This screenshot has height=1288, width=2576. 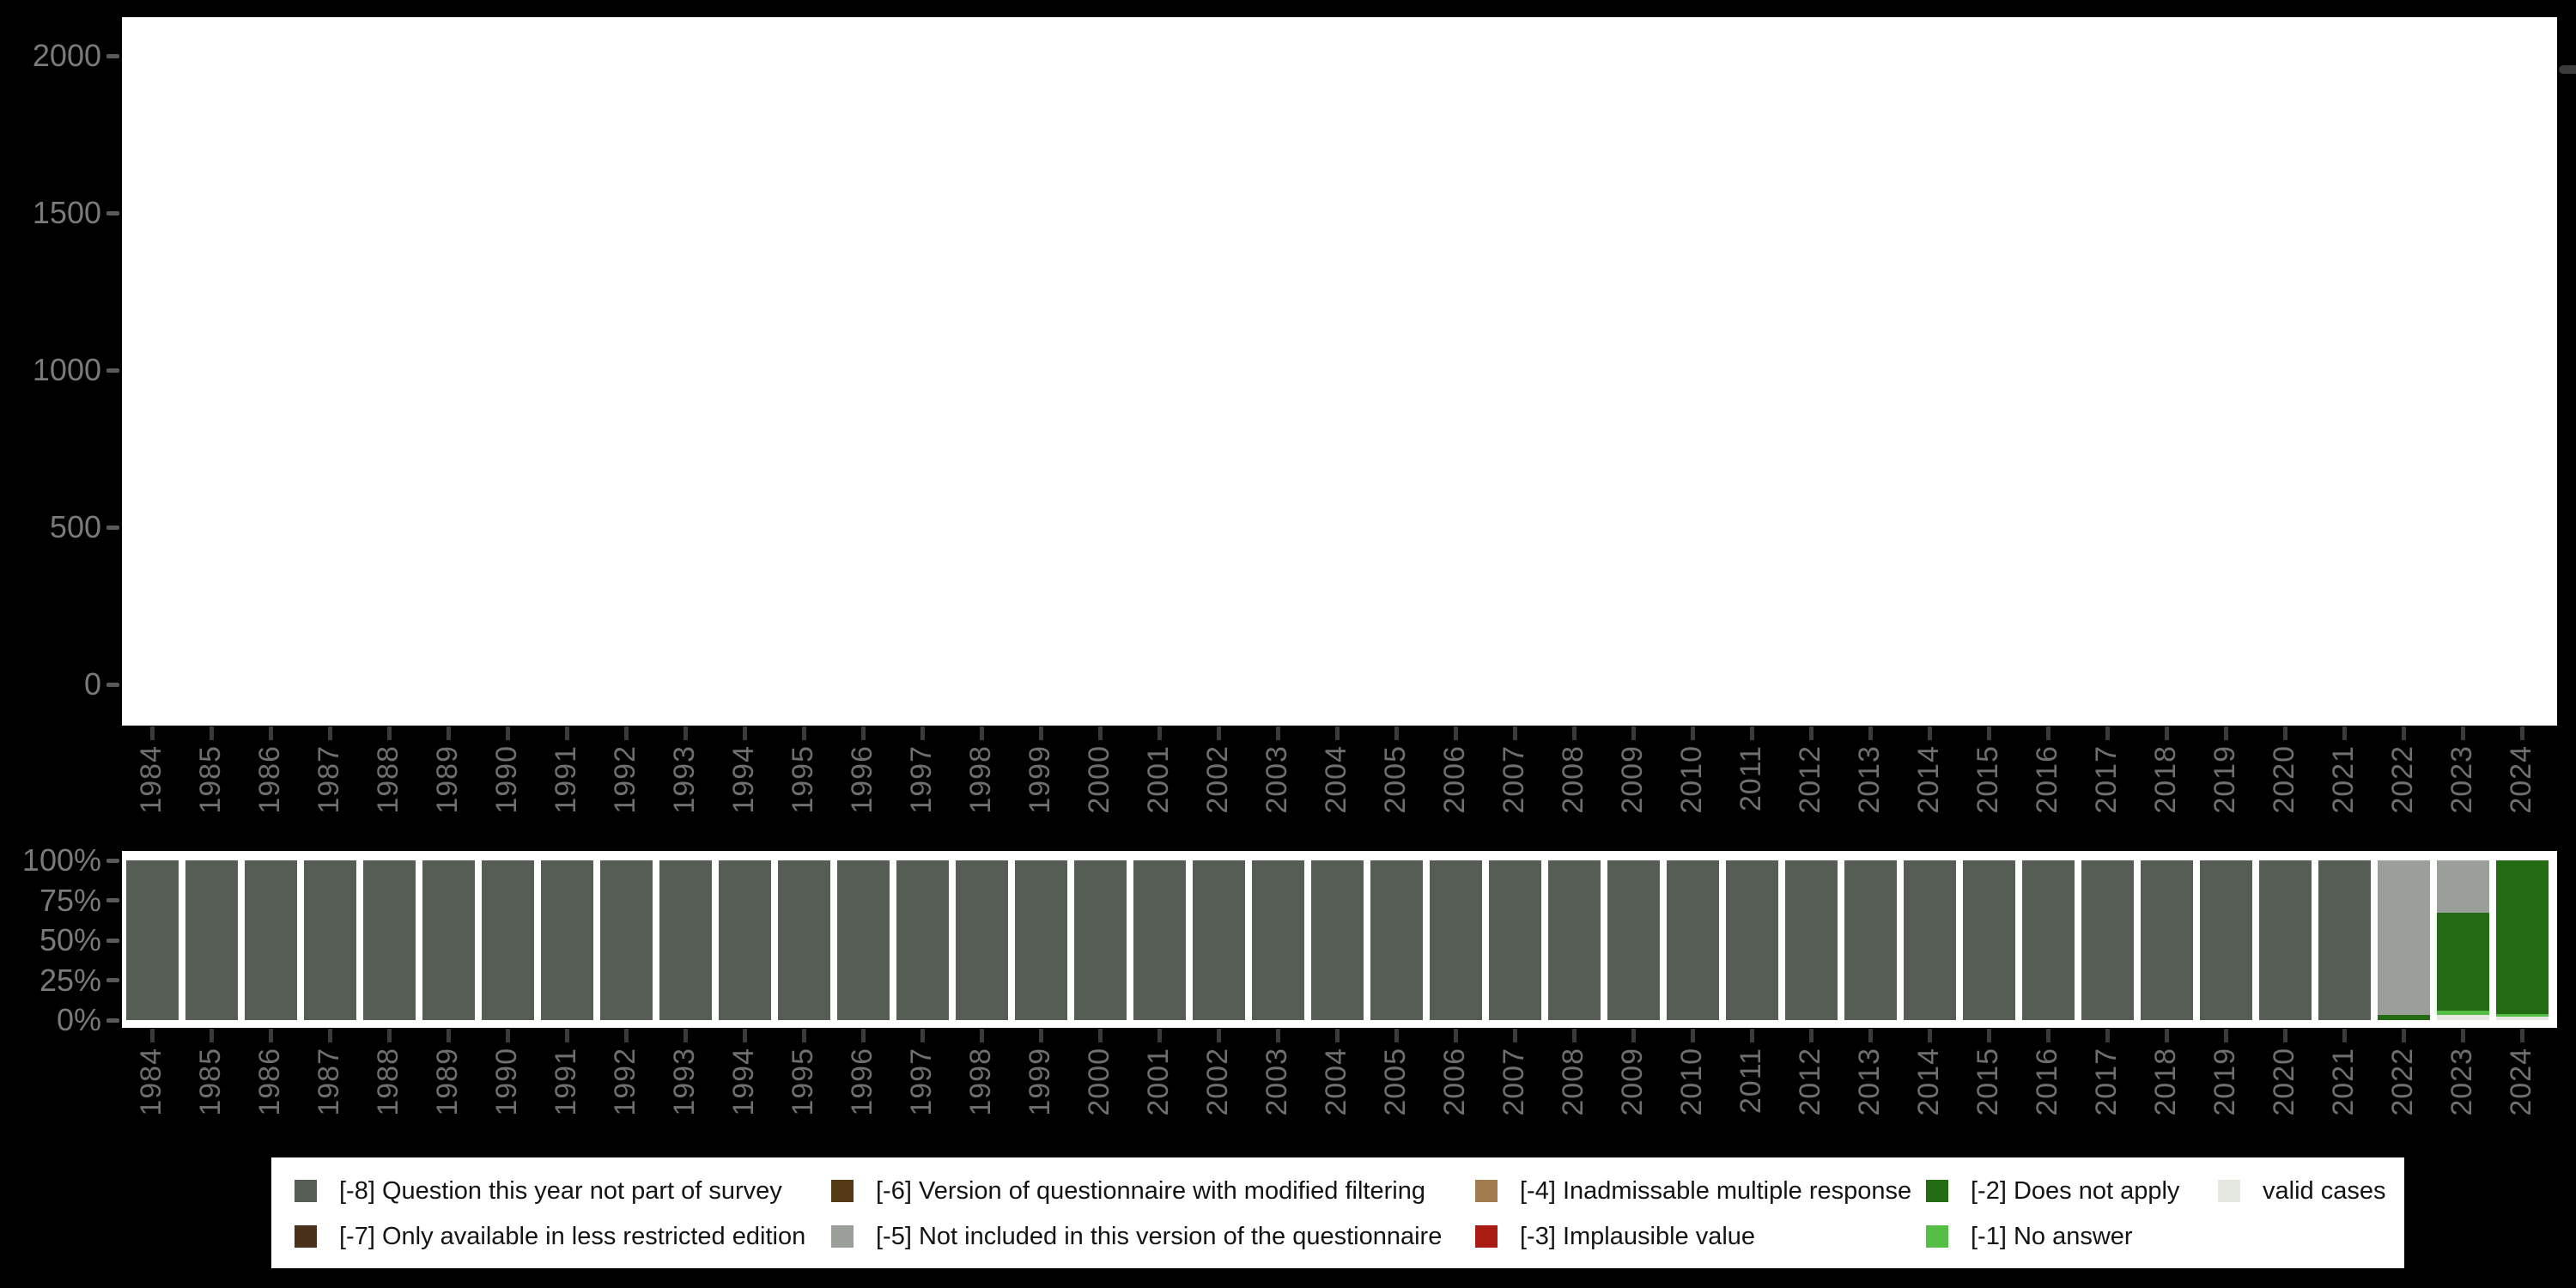 What do you see at coordinates (2053, 1191) in the screenshot?
I see `legend-item: [-2] Does not apply` at bounding box center [2053, 1191].